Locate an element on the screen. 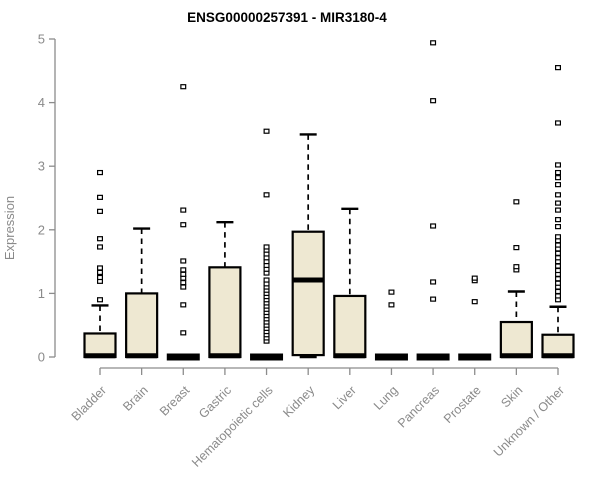 The width and height of the screenshot is (600, 500). y-tick-label: 2 is located at coordinates (41, 229).